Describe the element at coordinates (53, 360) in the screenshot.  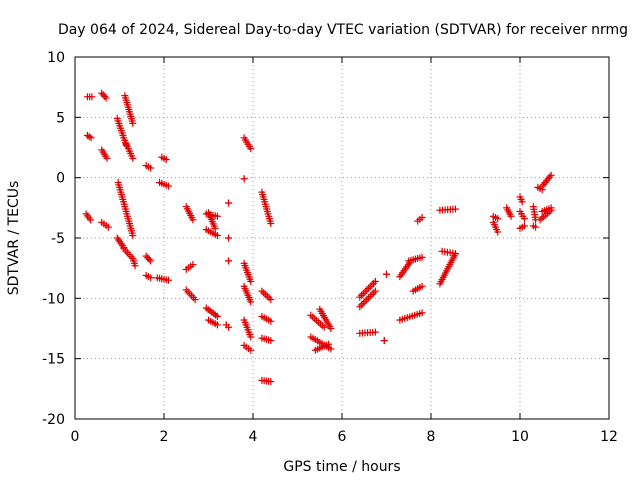
I see `y-tick-label: -15` at that location.